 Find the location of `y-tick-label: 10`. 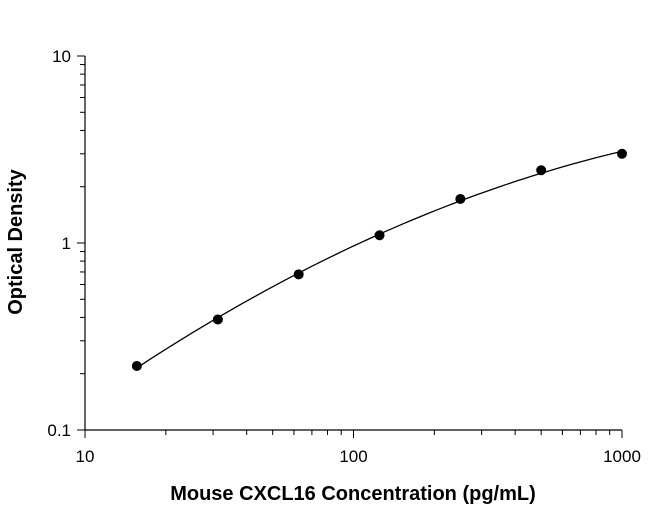

y-tick-label: 10 is located at coordinates (61, 56).